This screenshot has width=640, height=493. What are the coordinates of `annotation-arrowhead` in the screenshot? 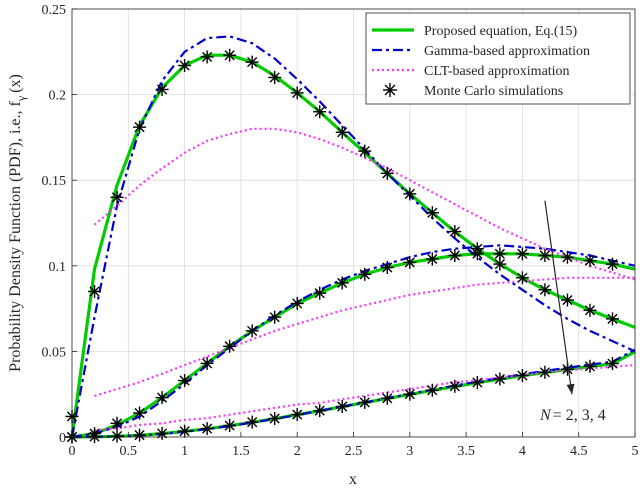 It's located at (570, 389).